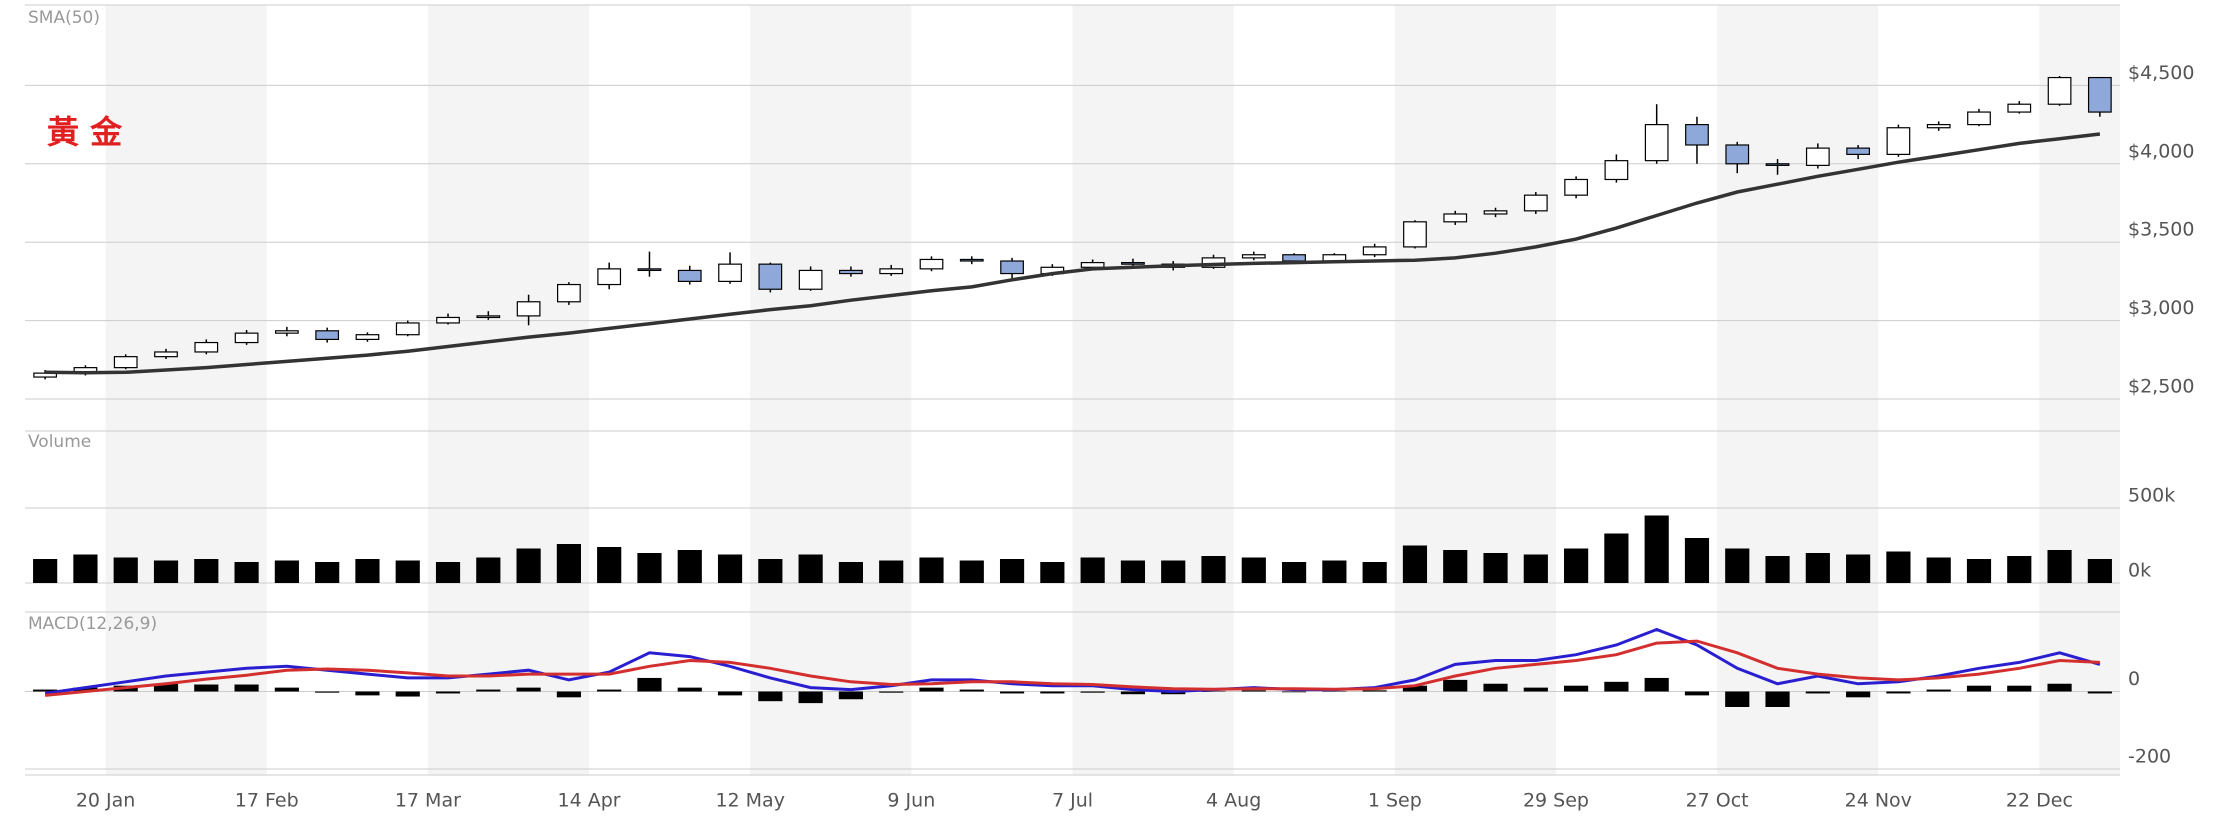 This screenshot has height=824, width=2213. Describe the element at coordinates (750, 801) in the screenshot. I see `x-tick-label: 12 May` at that location.